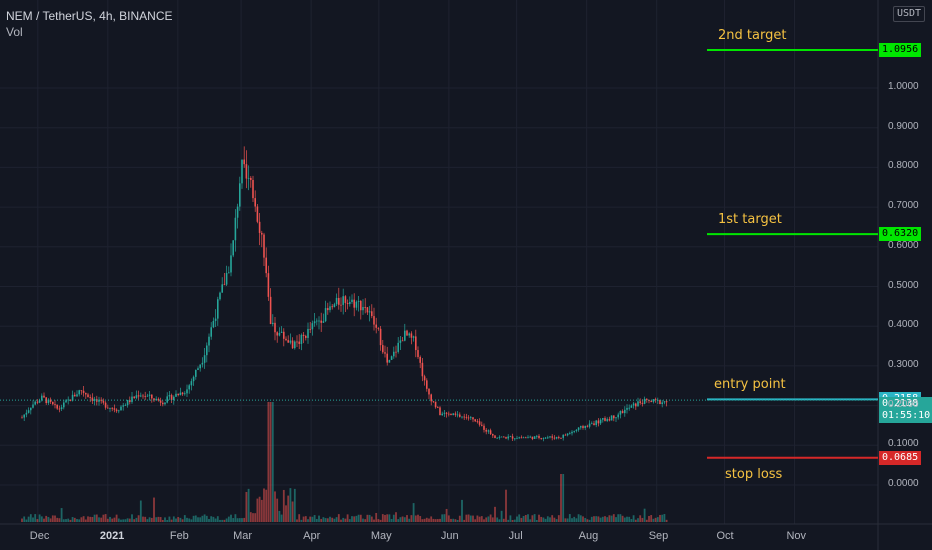 This screenshot has height=550, width=932. Describe the element at coordinates (903, 126) in the screenshot. I see `y-tick-label: 0.9000` at that location.